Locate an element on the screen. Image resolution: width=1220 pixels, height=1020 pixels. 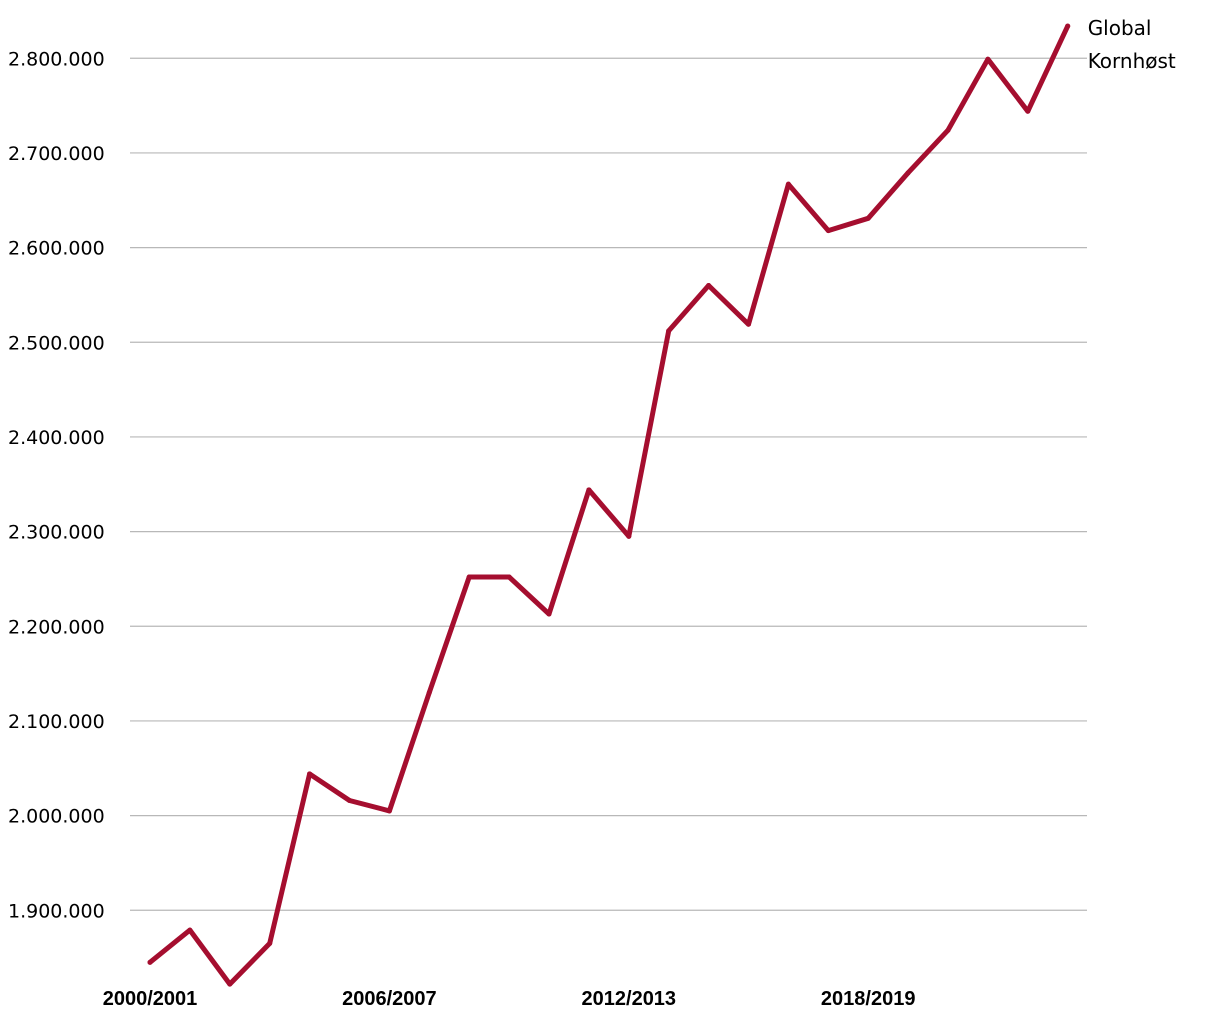
y-tick-label: 2.800.000 is located at coordinates (56, 59).